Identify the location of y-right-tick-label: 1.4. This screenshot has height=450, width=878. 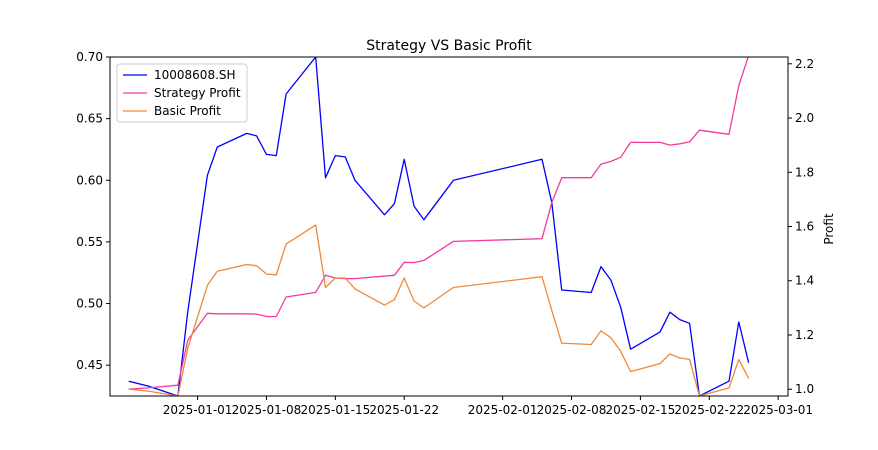
(804, 281).